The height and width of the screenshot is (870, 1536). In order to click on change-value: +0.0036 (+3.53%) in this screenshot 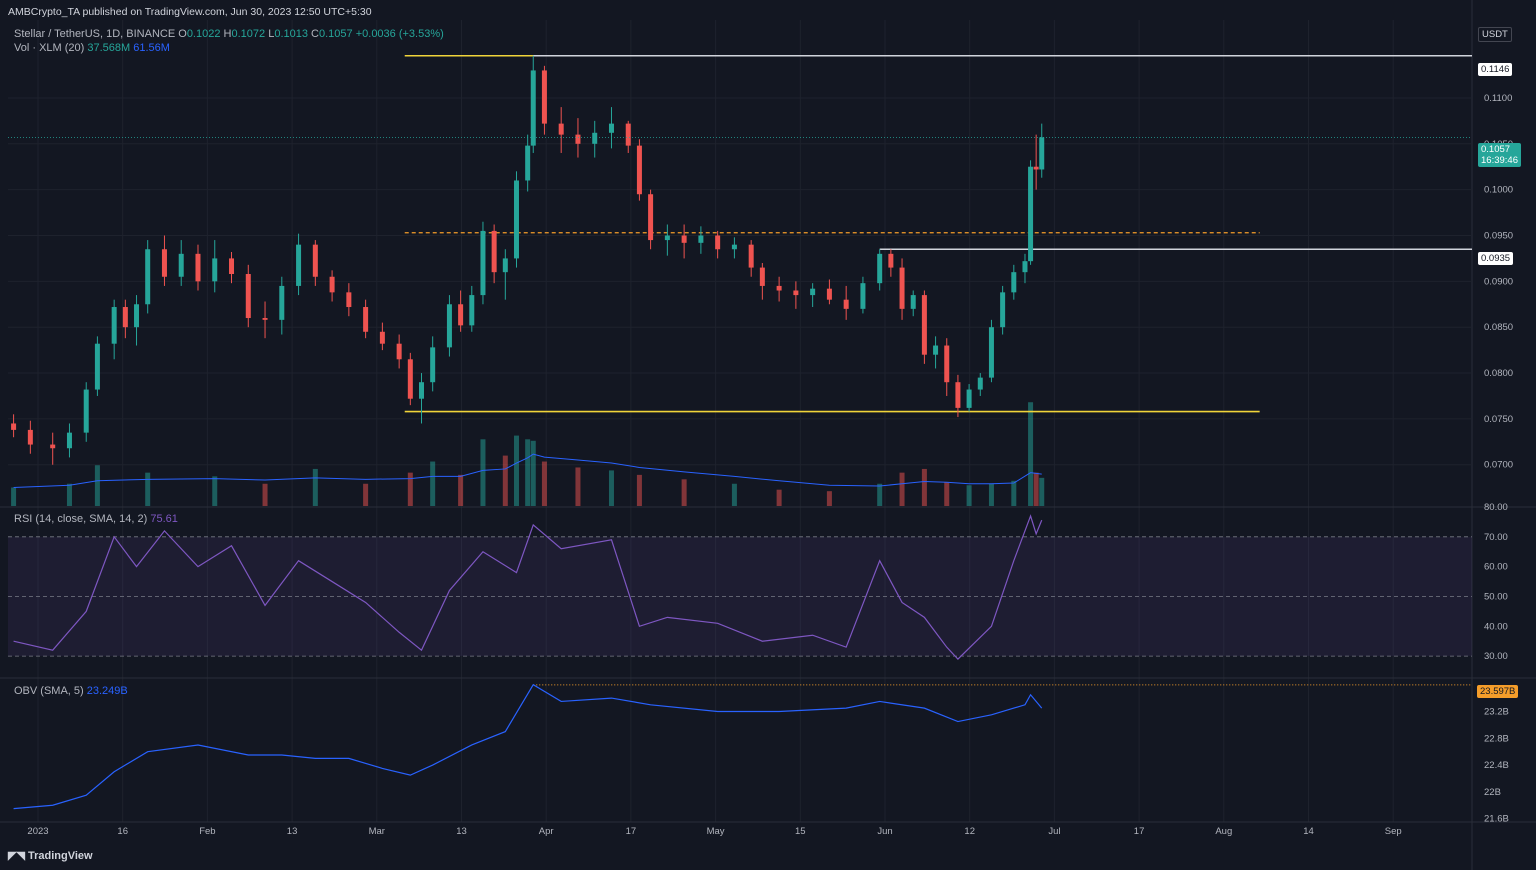, I will do `click(399, 34)`.